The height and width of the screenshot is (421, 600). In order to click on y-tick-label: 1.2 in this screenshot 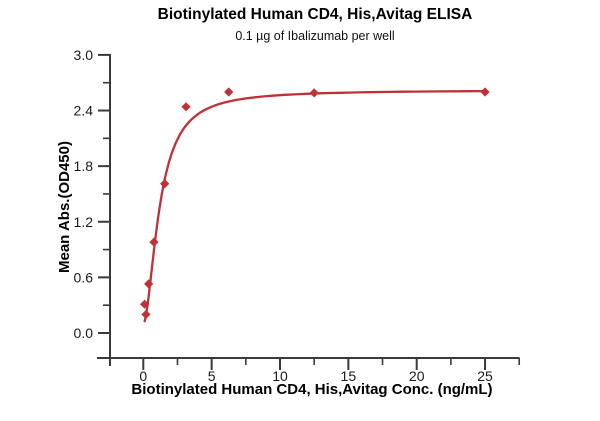, I will do `click(84, 222)`.